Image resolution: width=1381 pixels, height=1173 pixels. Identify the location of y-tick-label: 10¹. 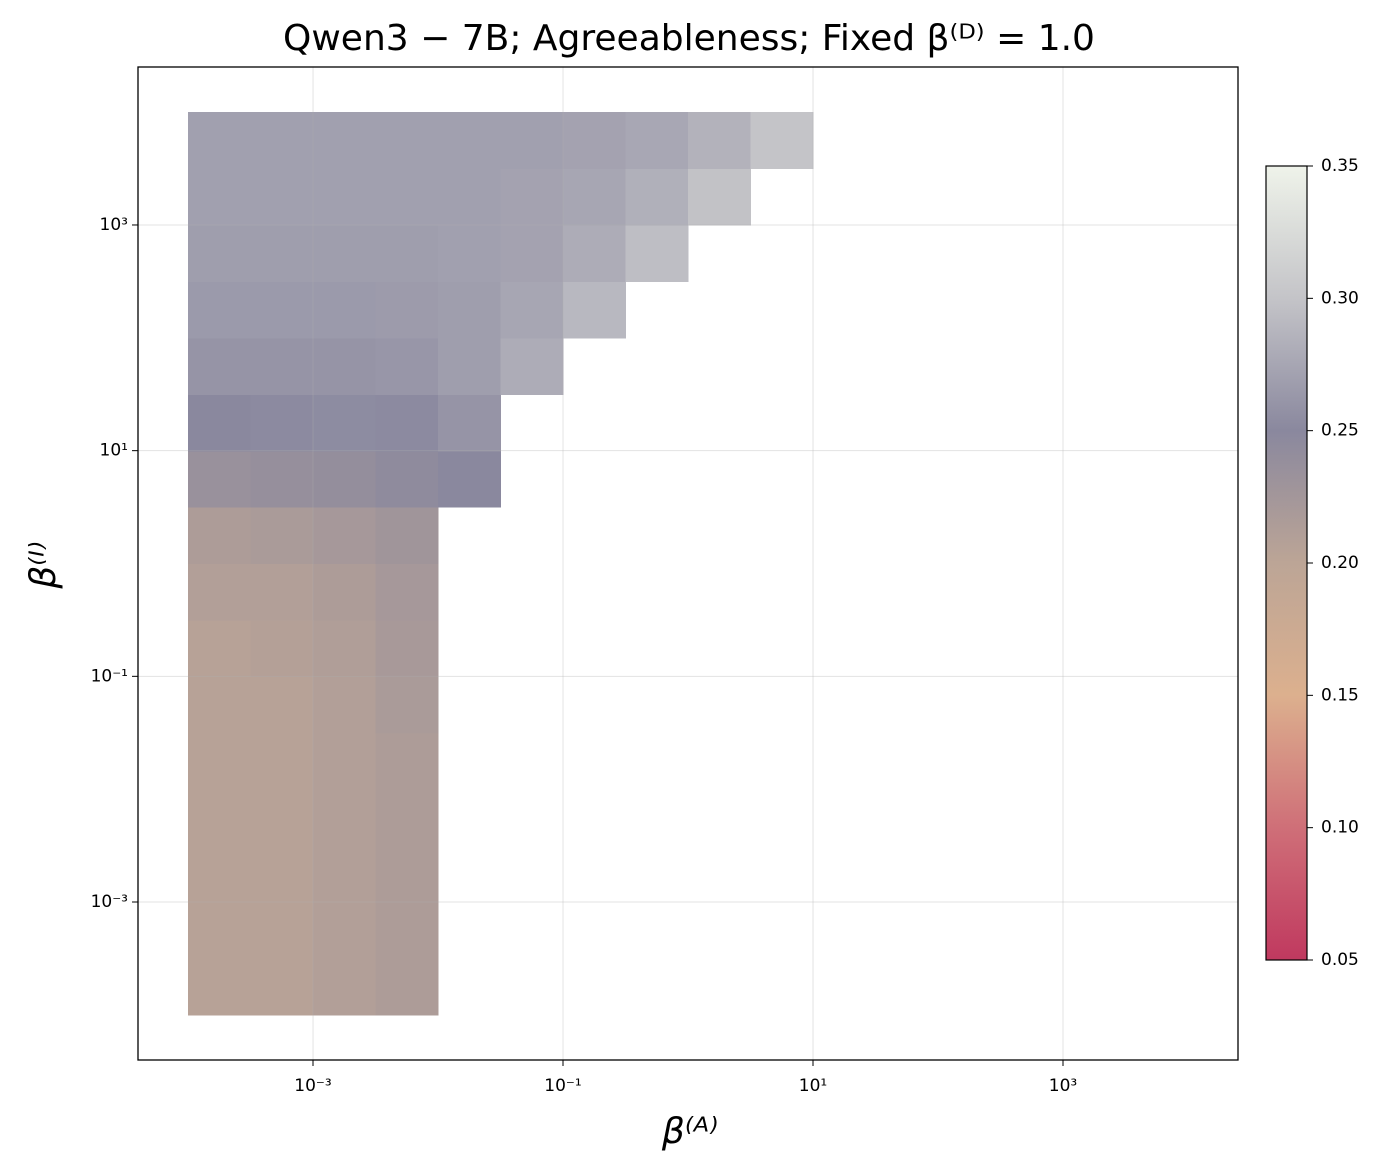
(114, 451).